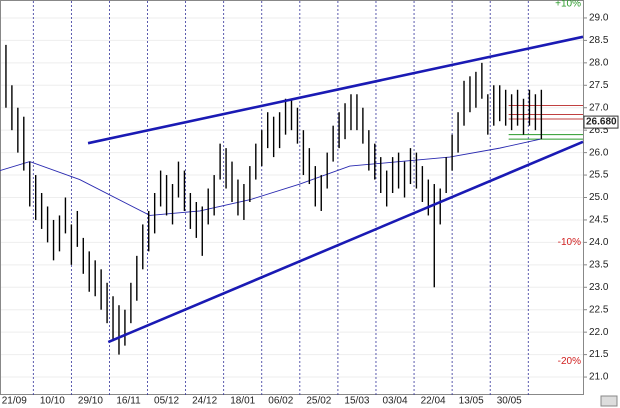  Describe the element at coordinates (280, 401) in the screenshot. I see `x-tick-label: 06/02` at that location.